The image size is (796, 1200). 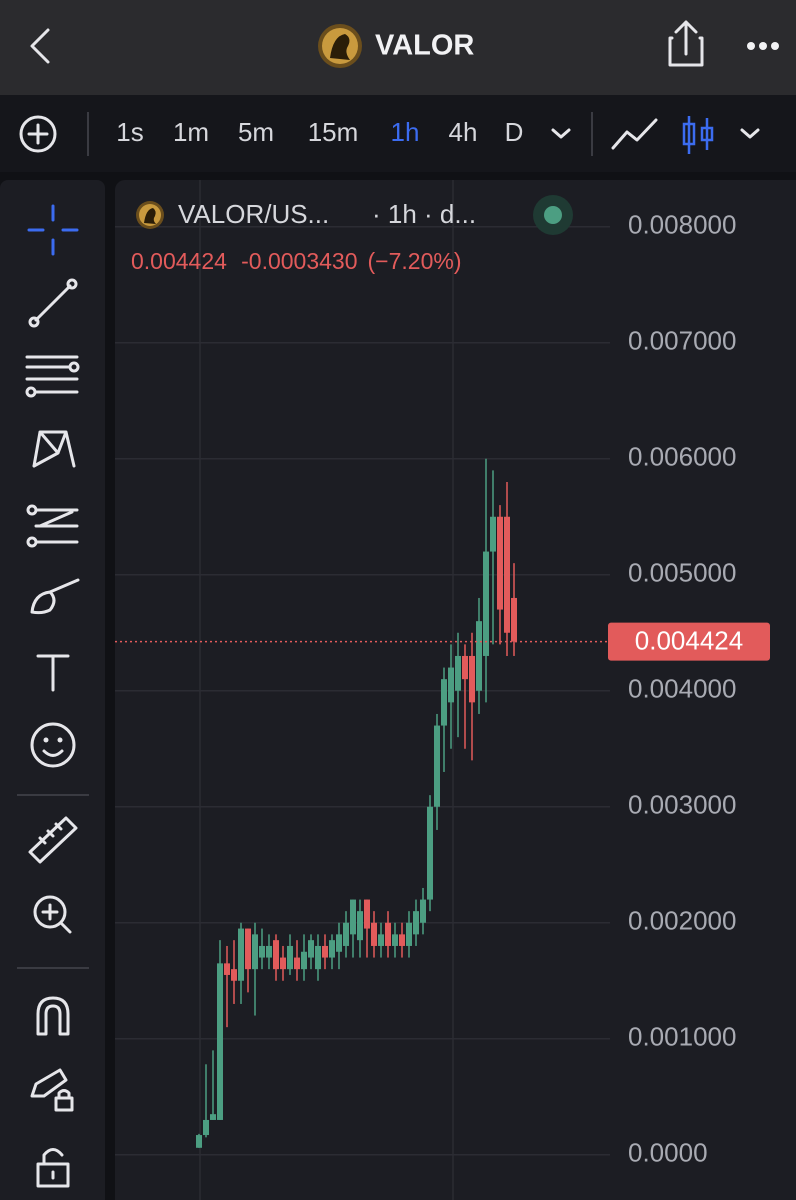 I want to click on interval-tabs: 1s 1m 5m 15m 1h 4h D, so click(x=319, y=132).